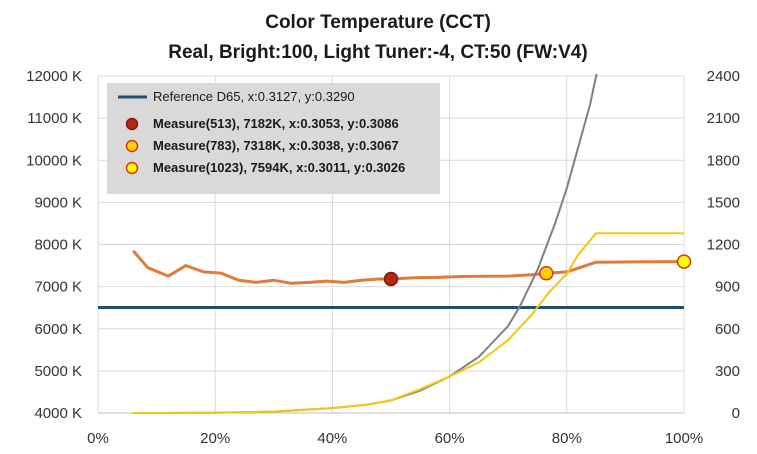 The width and height of the screenshot is (757, 454). What do you see at coordinates (58, 329) in the screenshot?
I see `y-left-tick-label: 6000 K` at bounding box center [58, 329].